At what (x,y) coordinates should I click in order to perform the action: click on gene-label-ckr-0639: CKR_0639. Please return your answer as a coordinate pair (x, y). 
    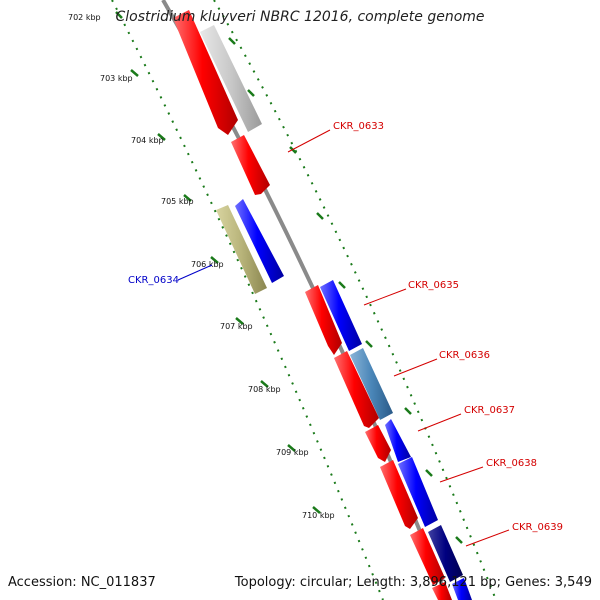
    Looking at the image, I should click on (537, 527).